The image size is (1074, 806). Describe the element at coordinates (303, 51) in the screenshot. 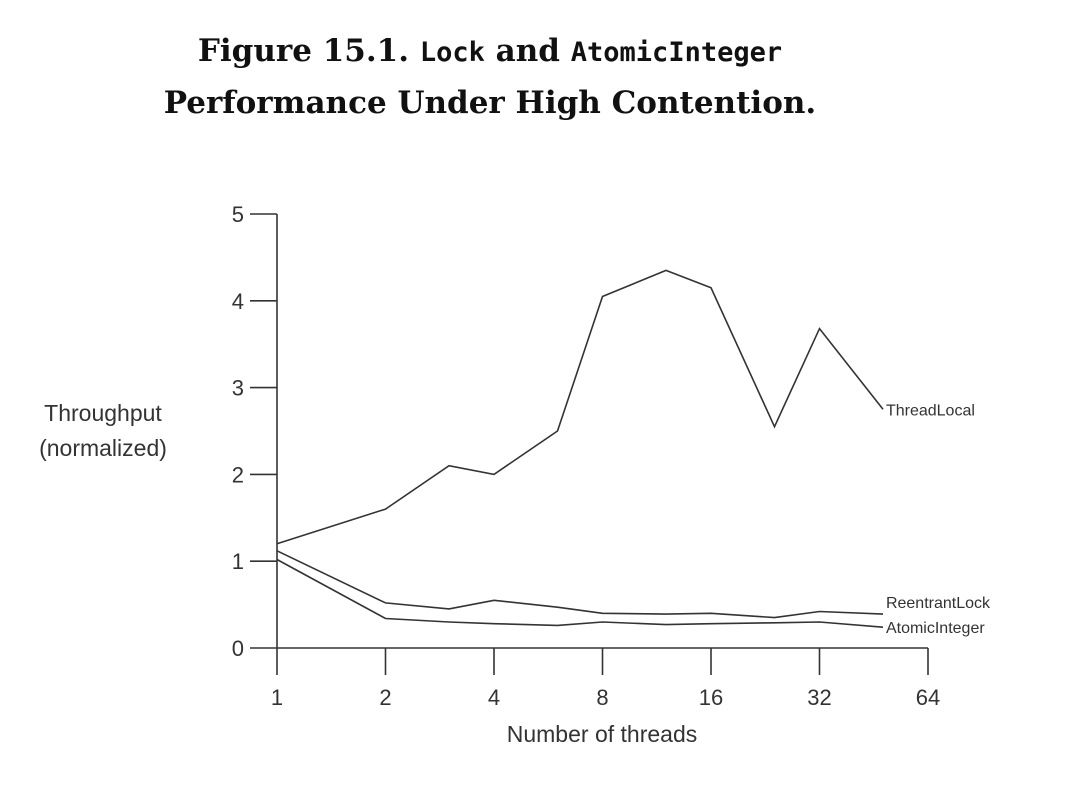

I see `figure-number: Figure 15.1.` at that location.